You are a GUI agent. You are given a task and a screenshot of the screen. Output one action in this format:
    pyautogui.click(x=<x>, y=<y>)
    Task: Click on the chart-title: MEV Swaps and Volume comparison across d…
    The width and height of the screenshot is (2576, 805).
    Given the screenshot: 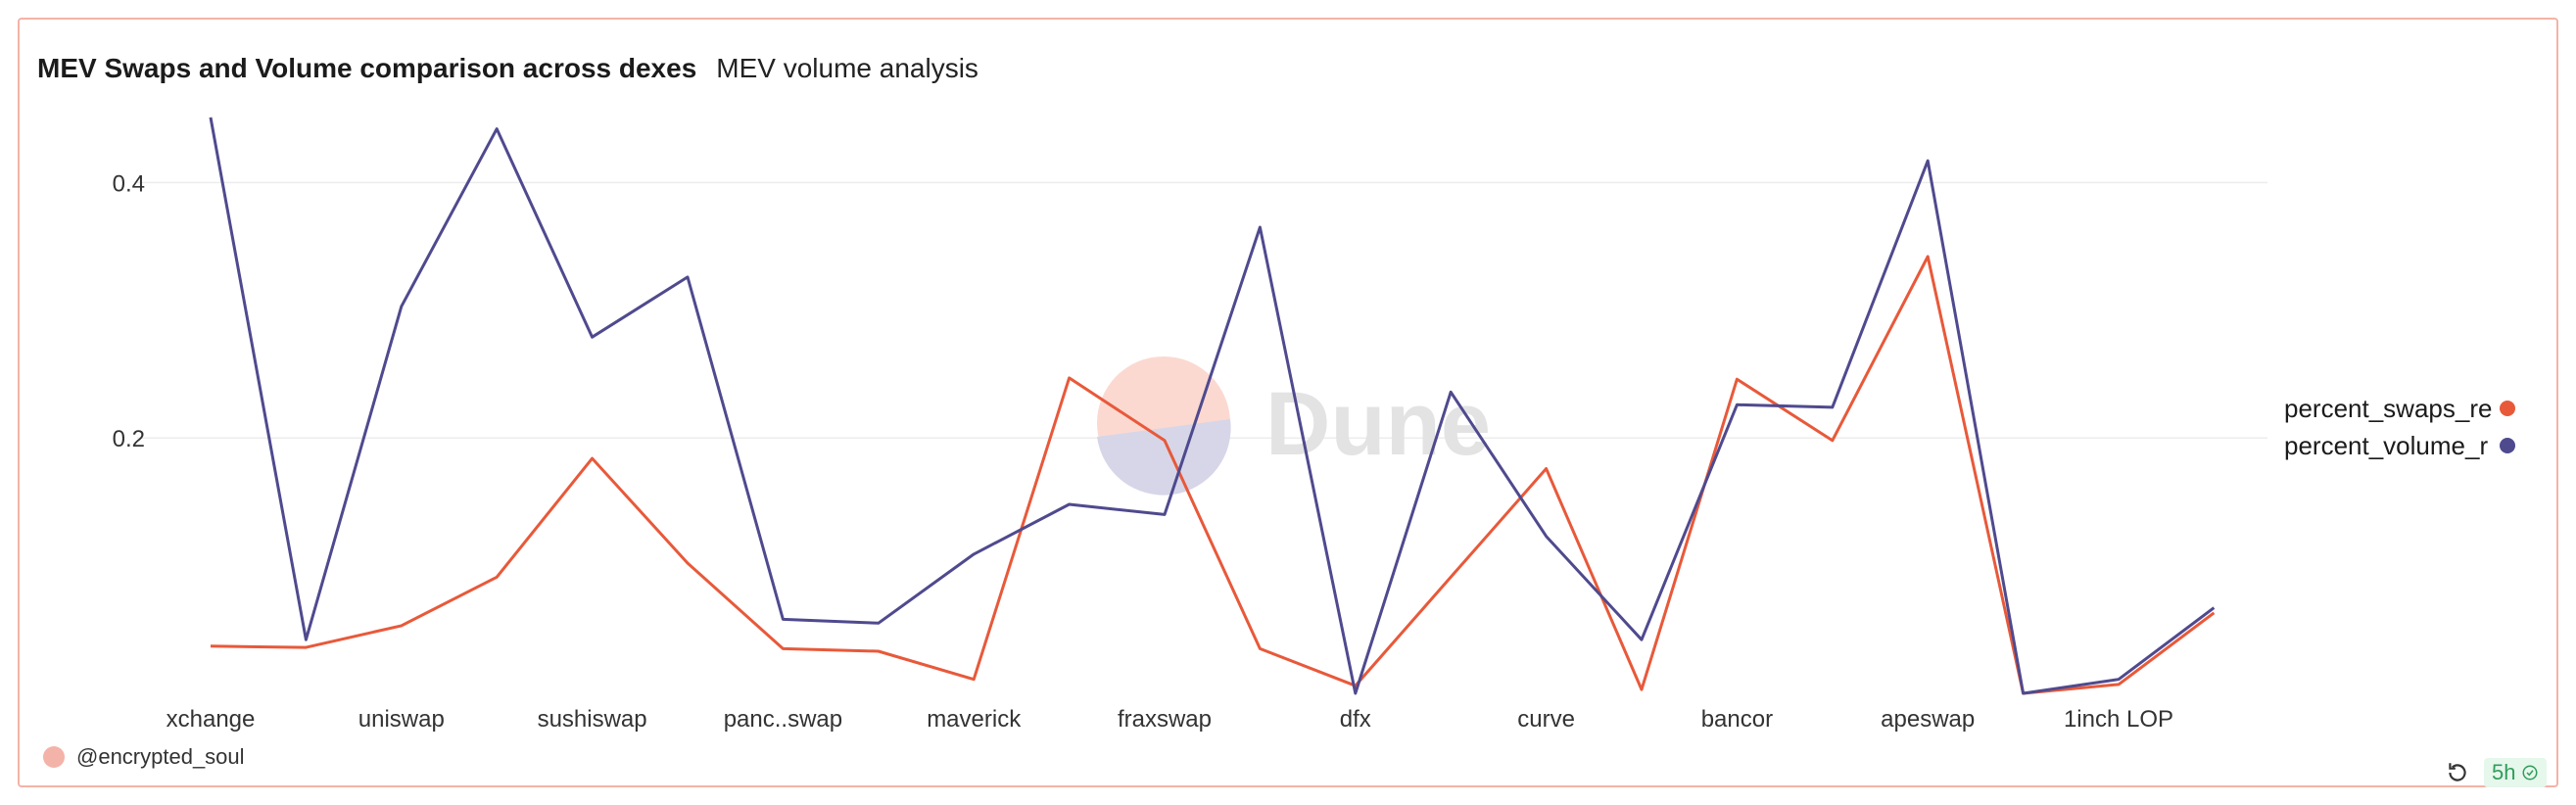 What is the action you would take?
    pyautogui.click(x=367, y=68)
    